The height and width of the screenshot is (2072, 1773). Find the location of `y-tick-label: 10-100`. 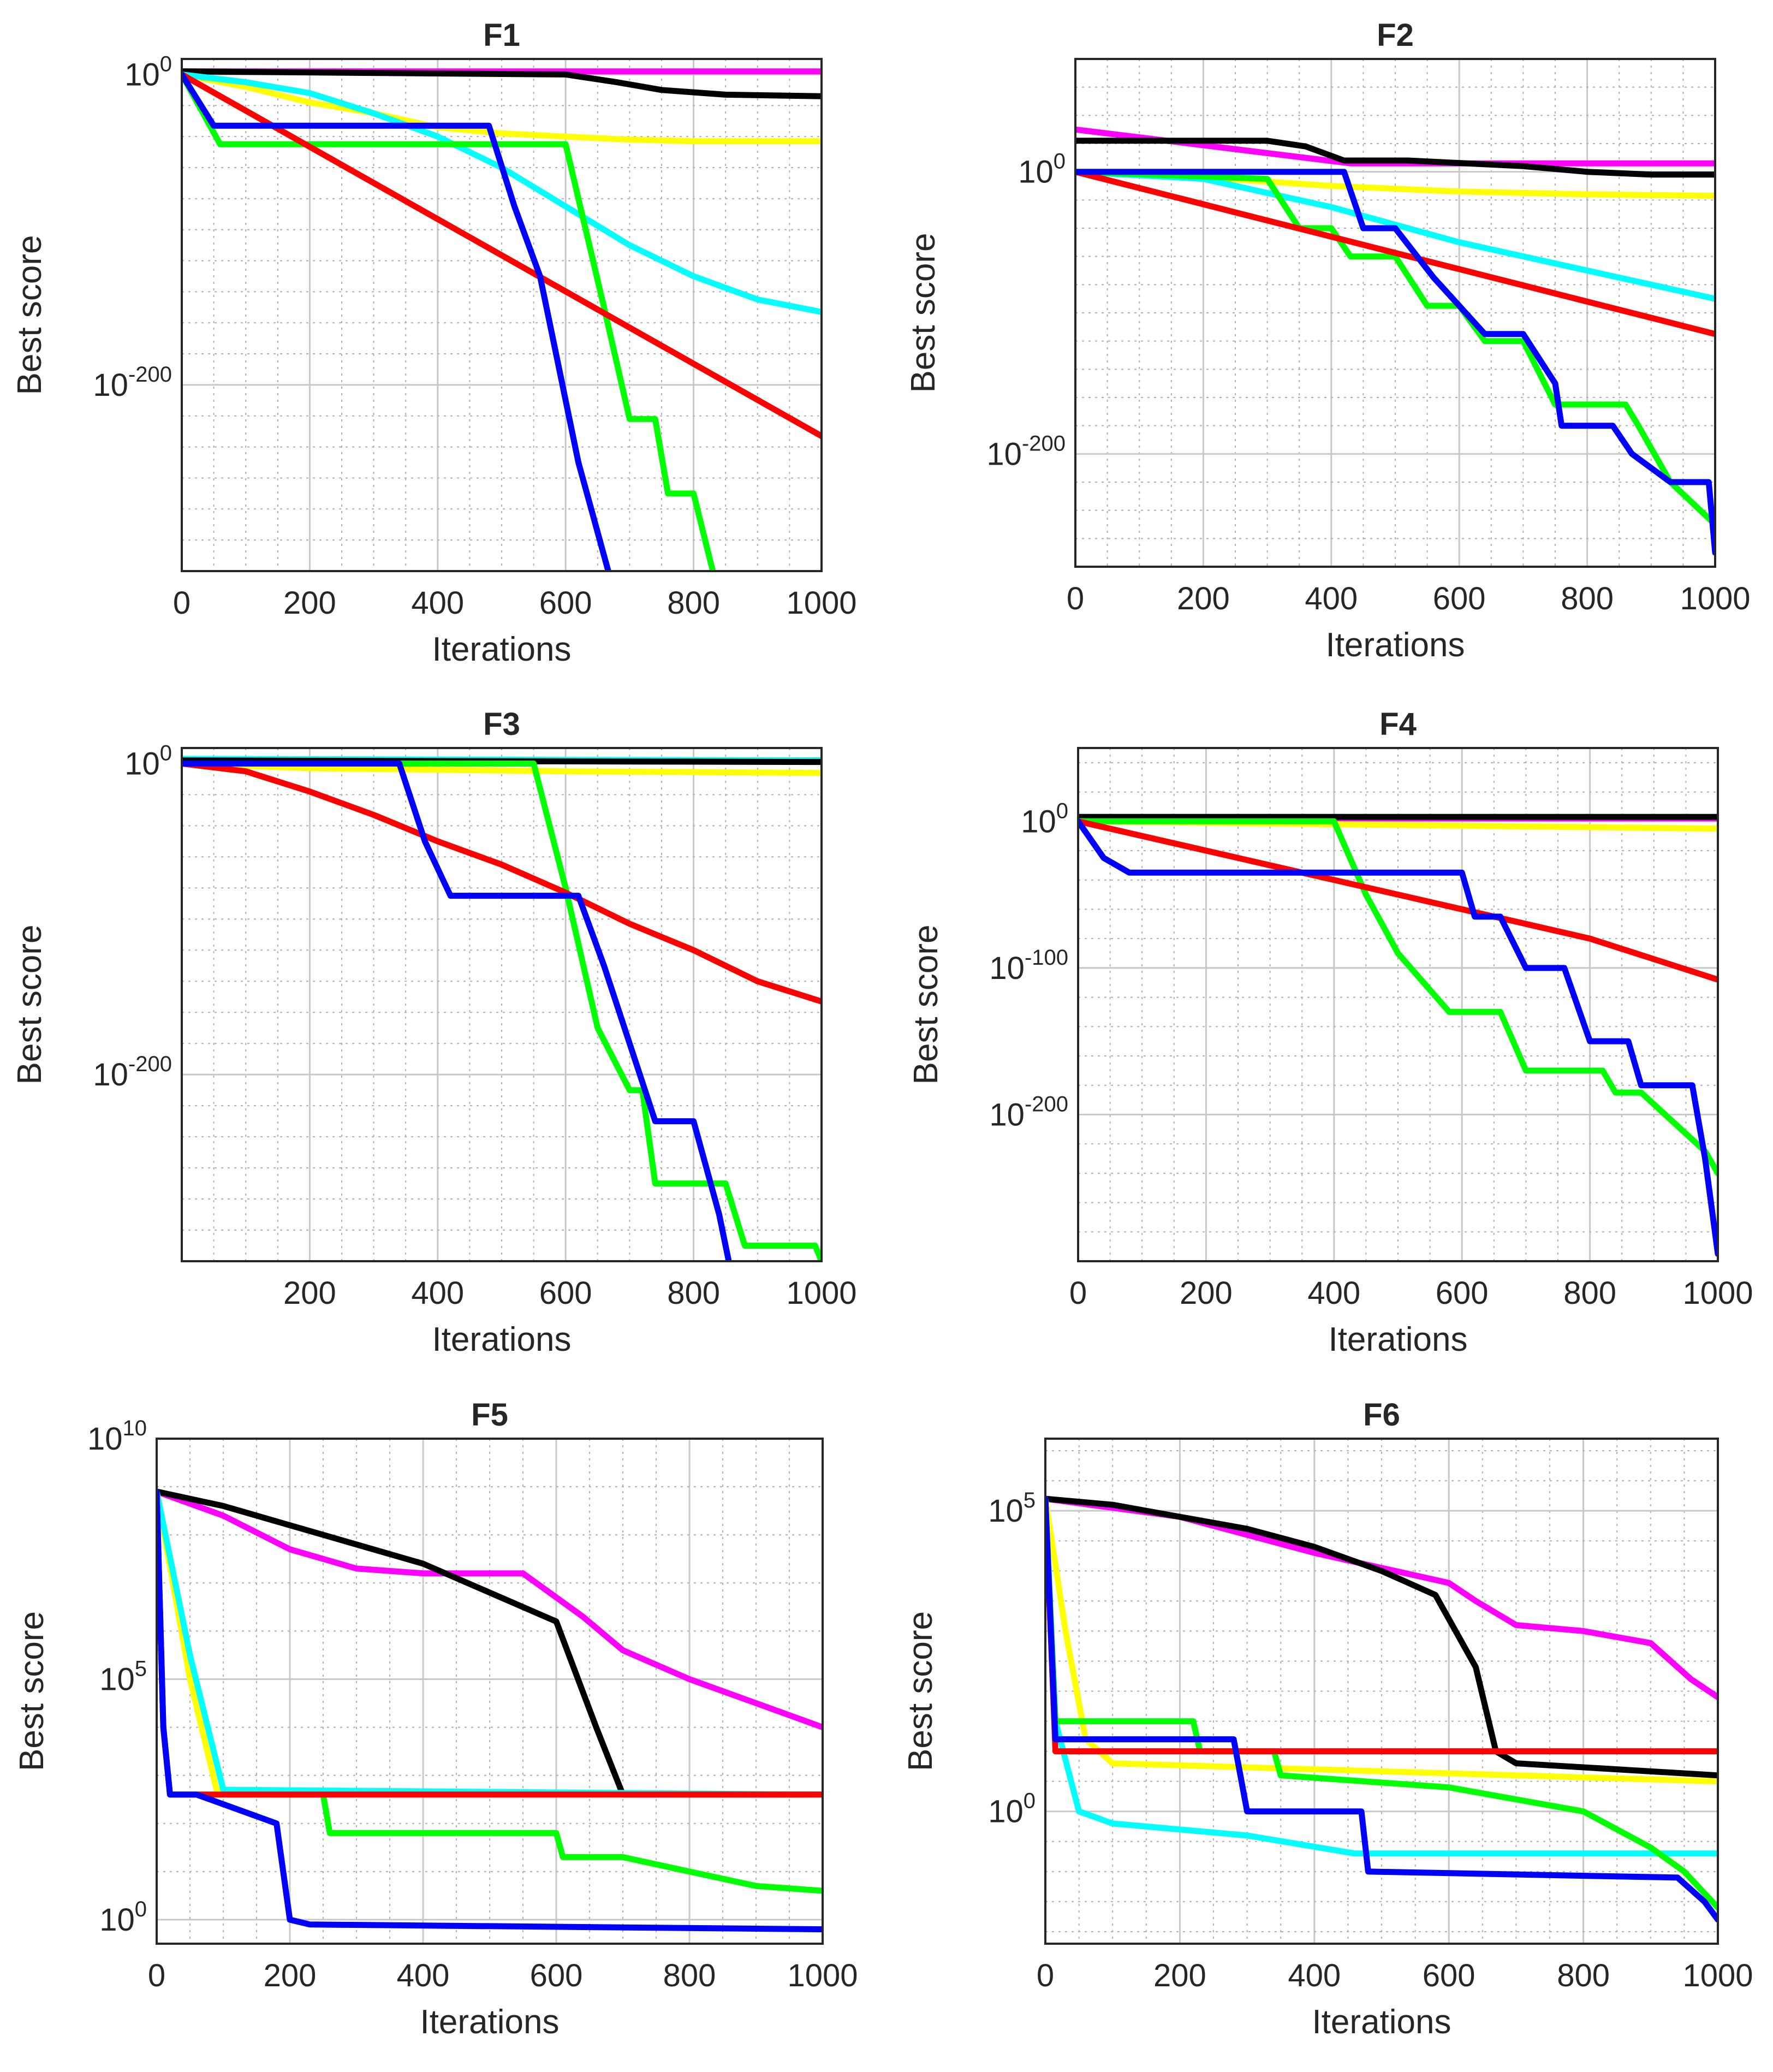

y-tick-label: 10-100 is located at coordinates (1028, 966).